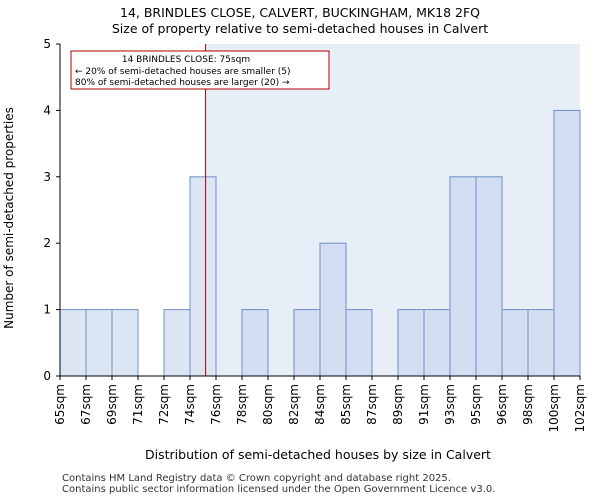 The height and width of the screenshot is (504, 600). Describe the element at coordinates (47, 310) in the screenshot. I see `y-tick-label: 1` at that location.